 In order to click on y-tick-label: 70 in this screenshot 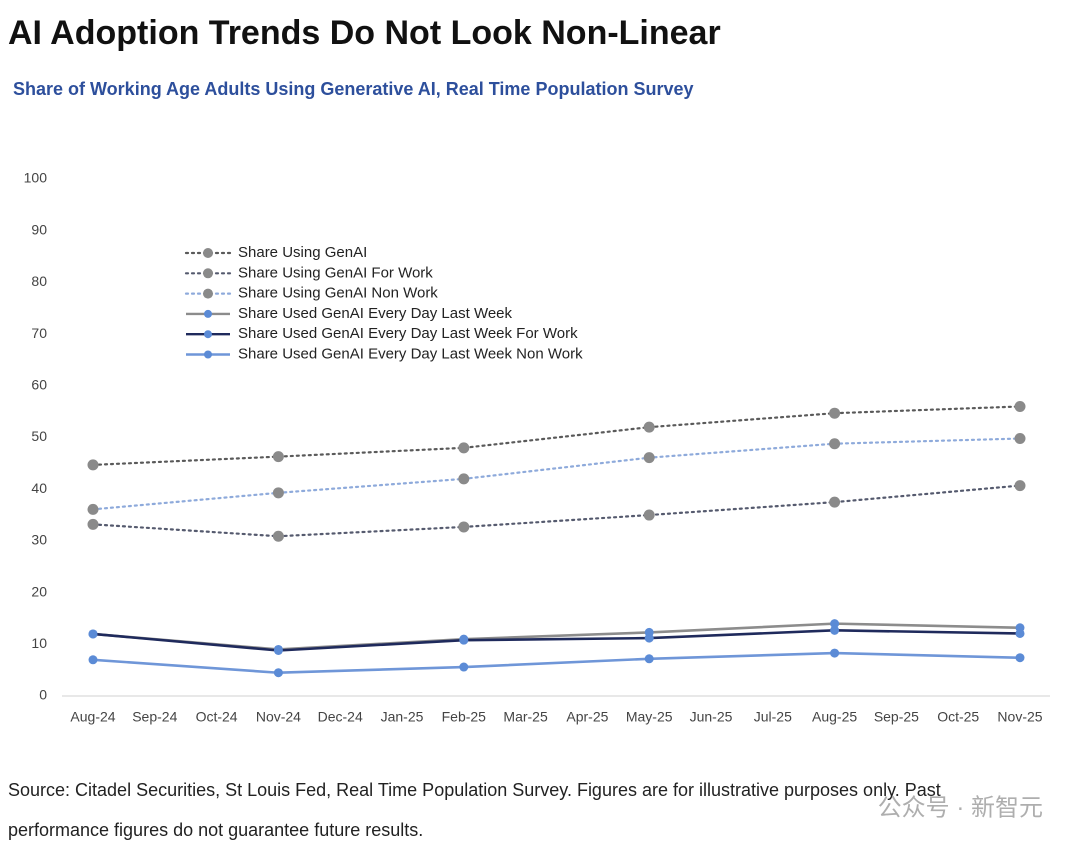, I will do `click(39, 333)`.